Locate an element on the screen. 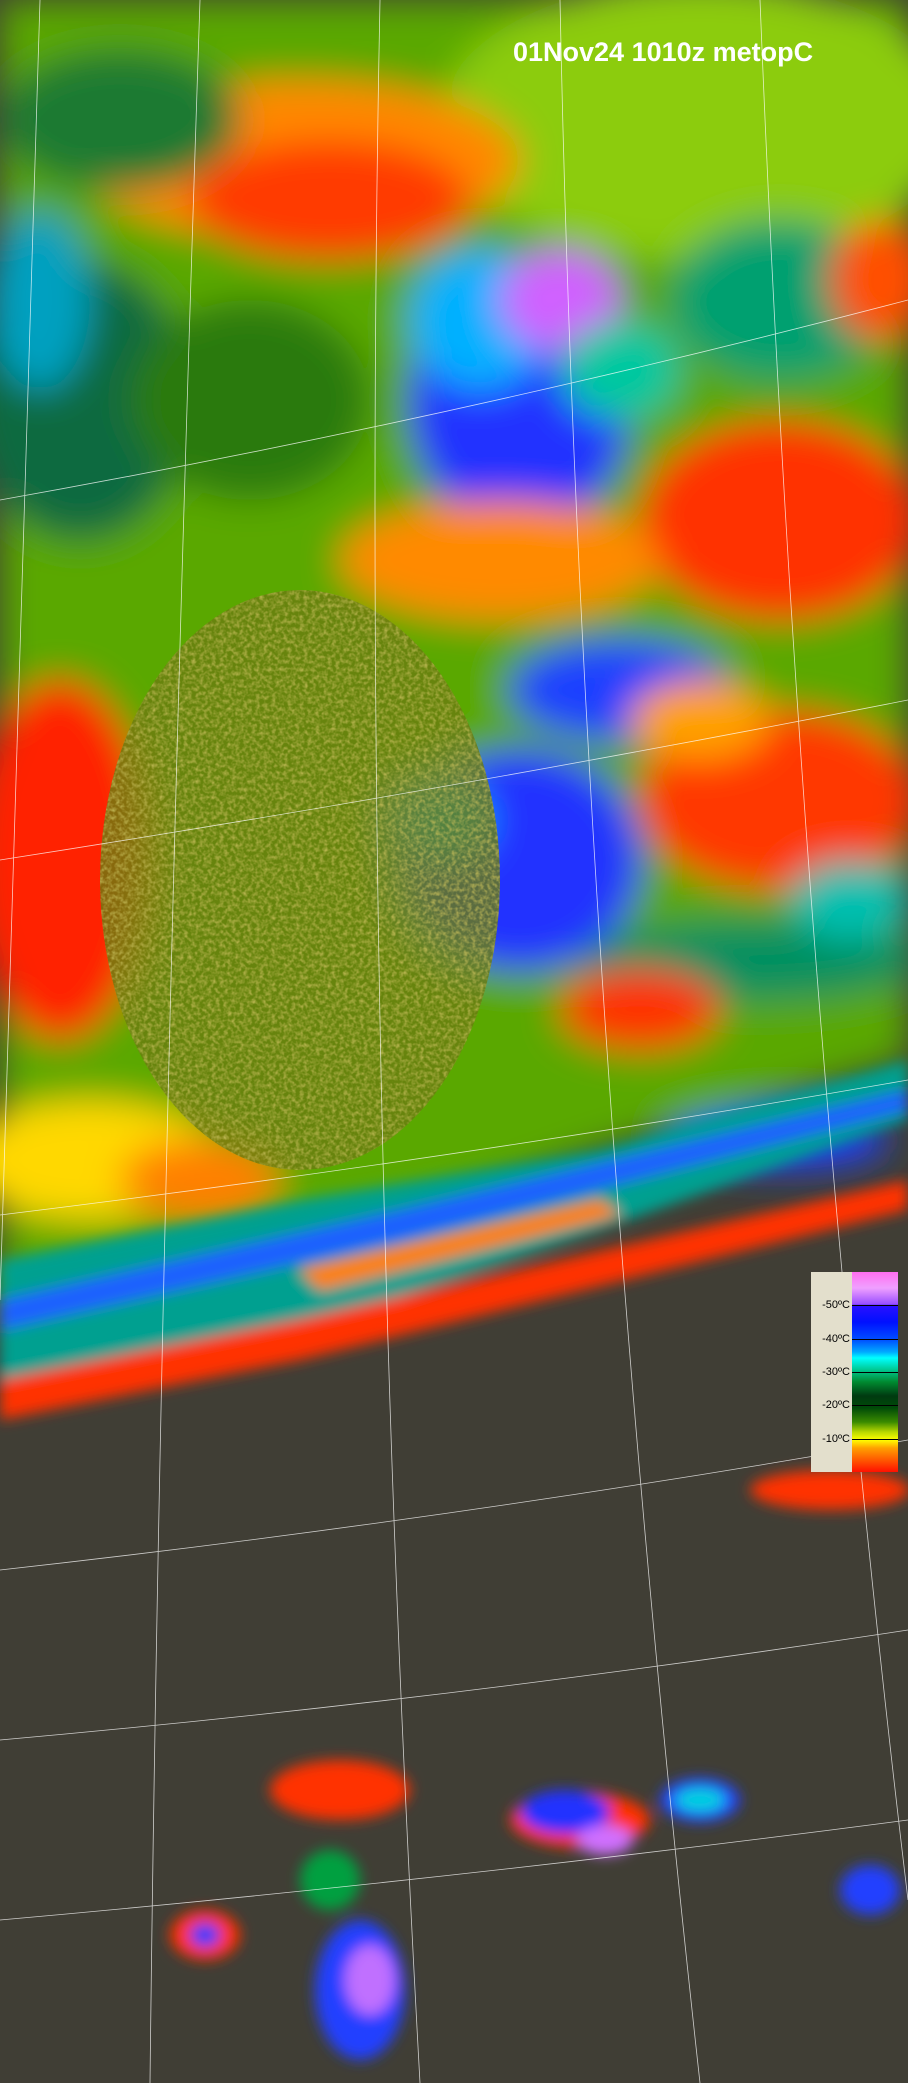 Image resolution: width=908 pixels, height=2083 pixels. legend-label: -30ºC is located at coordinates (836, 1372).